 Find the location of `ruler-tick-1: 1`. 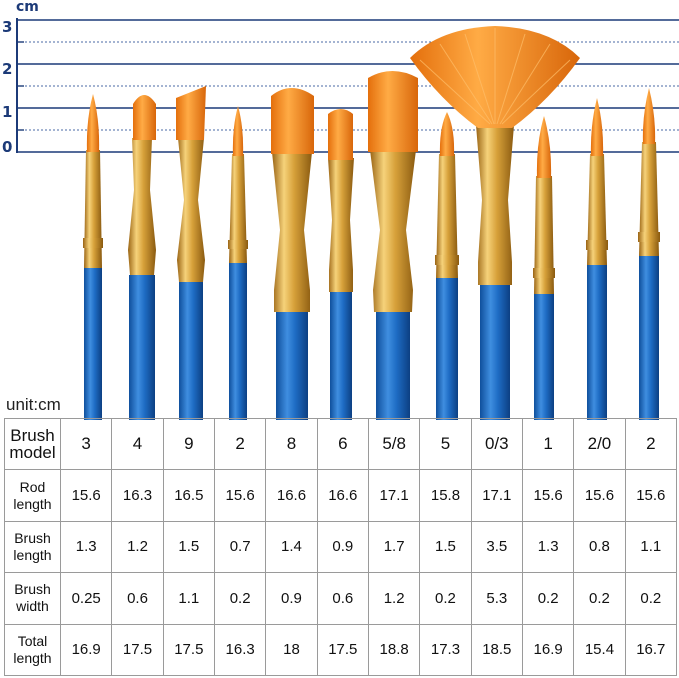

ruler-tick-1: 1 is located at coordinates (7, 112).